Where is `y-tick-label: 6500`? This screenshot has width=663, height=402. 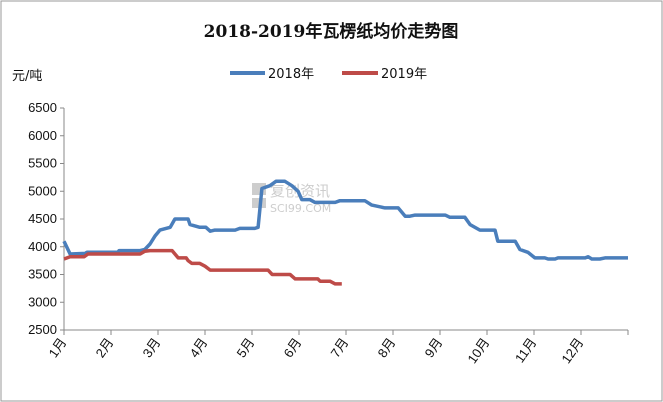 y-tick-label: 6500 is located at coordinates (42, 107).